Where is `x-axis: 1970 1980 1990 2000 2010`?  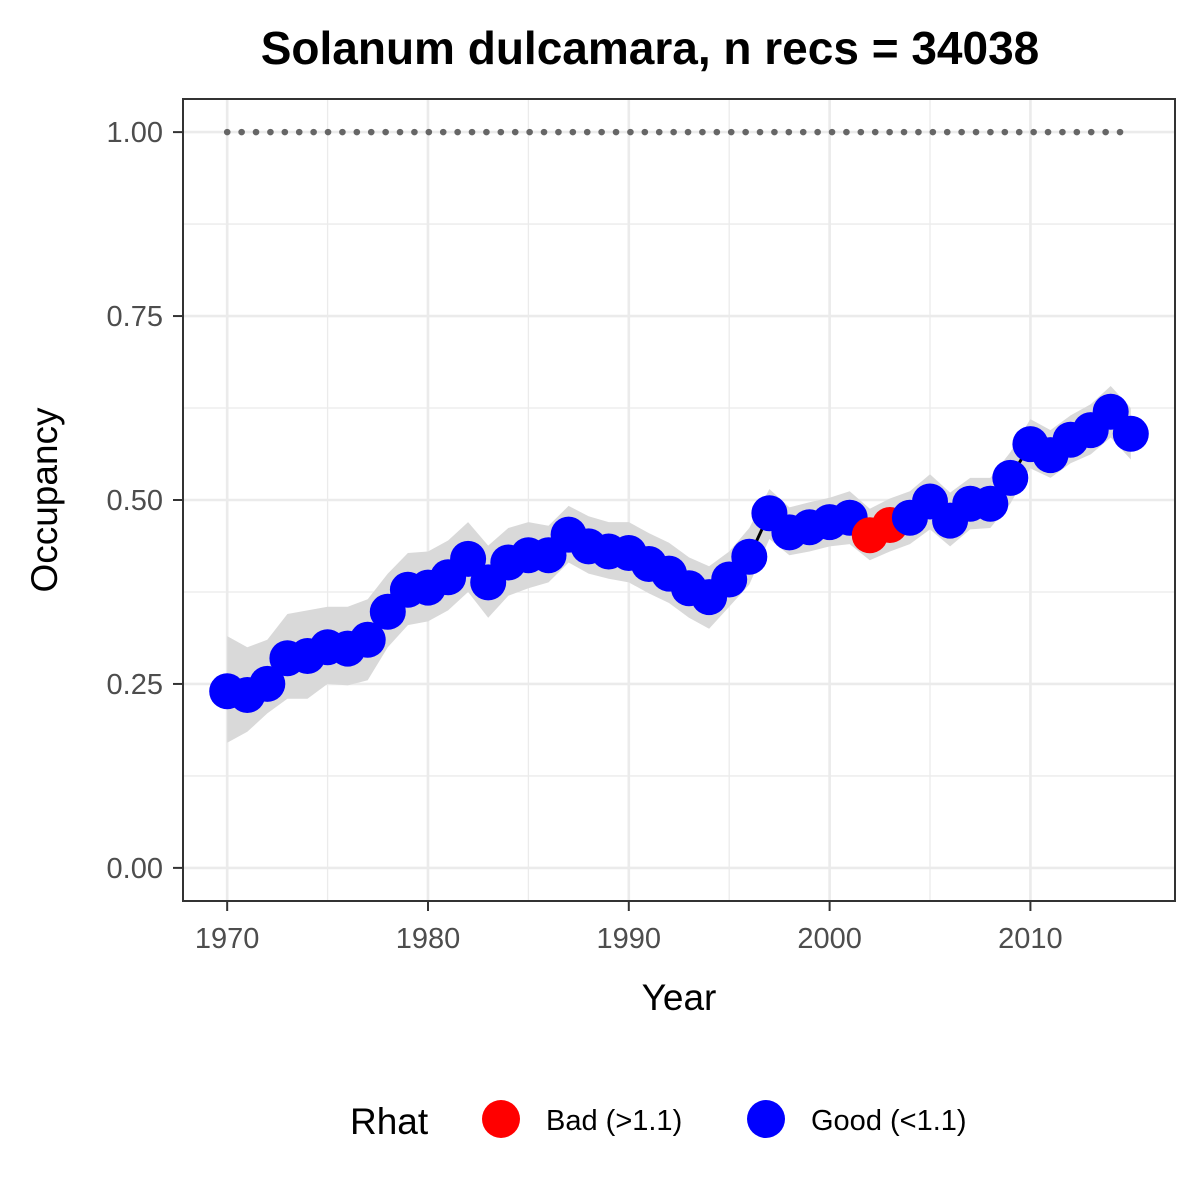
x-axis: 1970 1980 1990 2000 2010 is located at coordinates (629, 928).